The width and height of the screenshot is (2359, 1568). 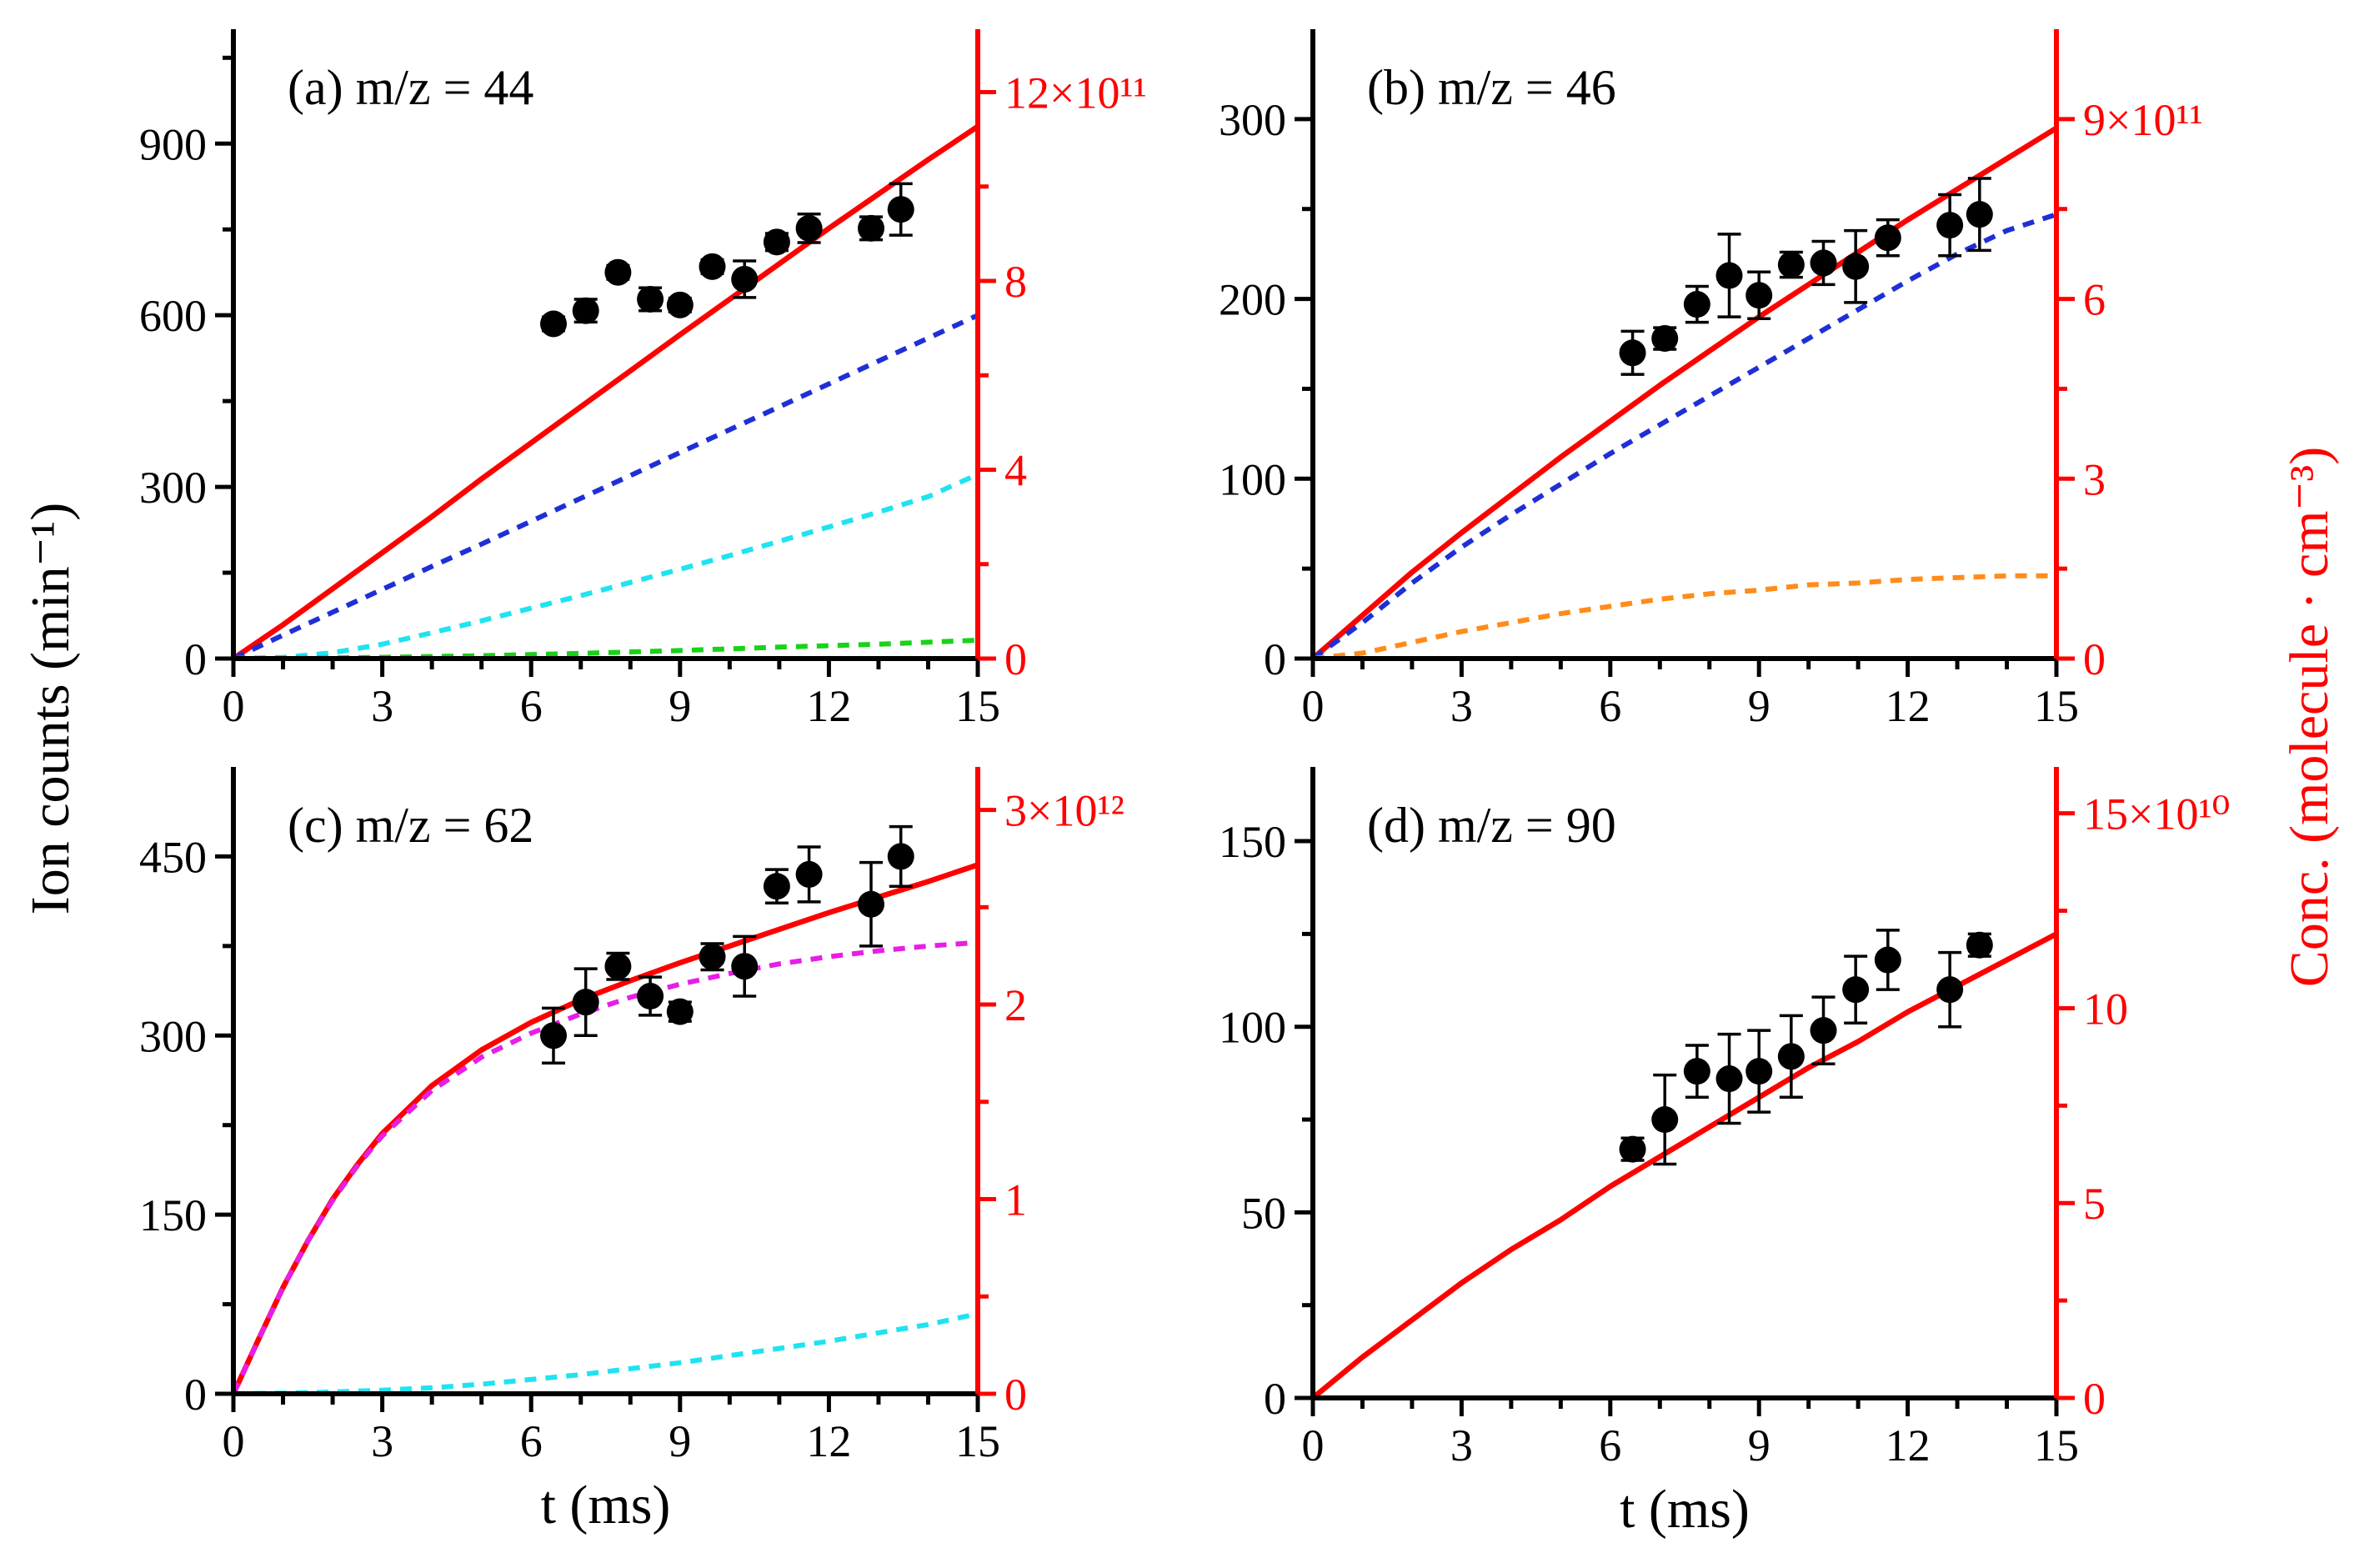 What do you see at coordinates (1015, 659) in the screenshot?
I see `right-tick-label-a-0: 0` at bounding box center [1015, 659].